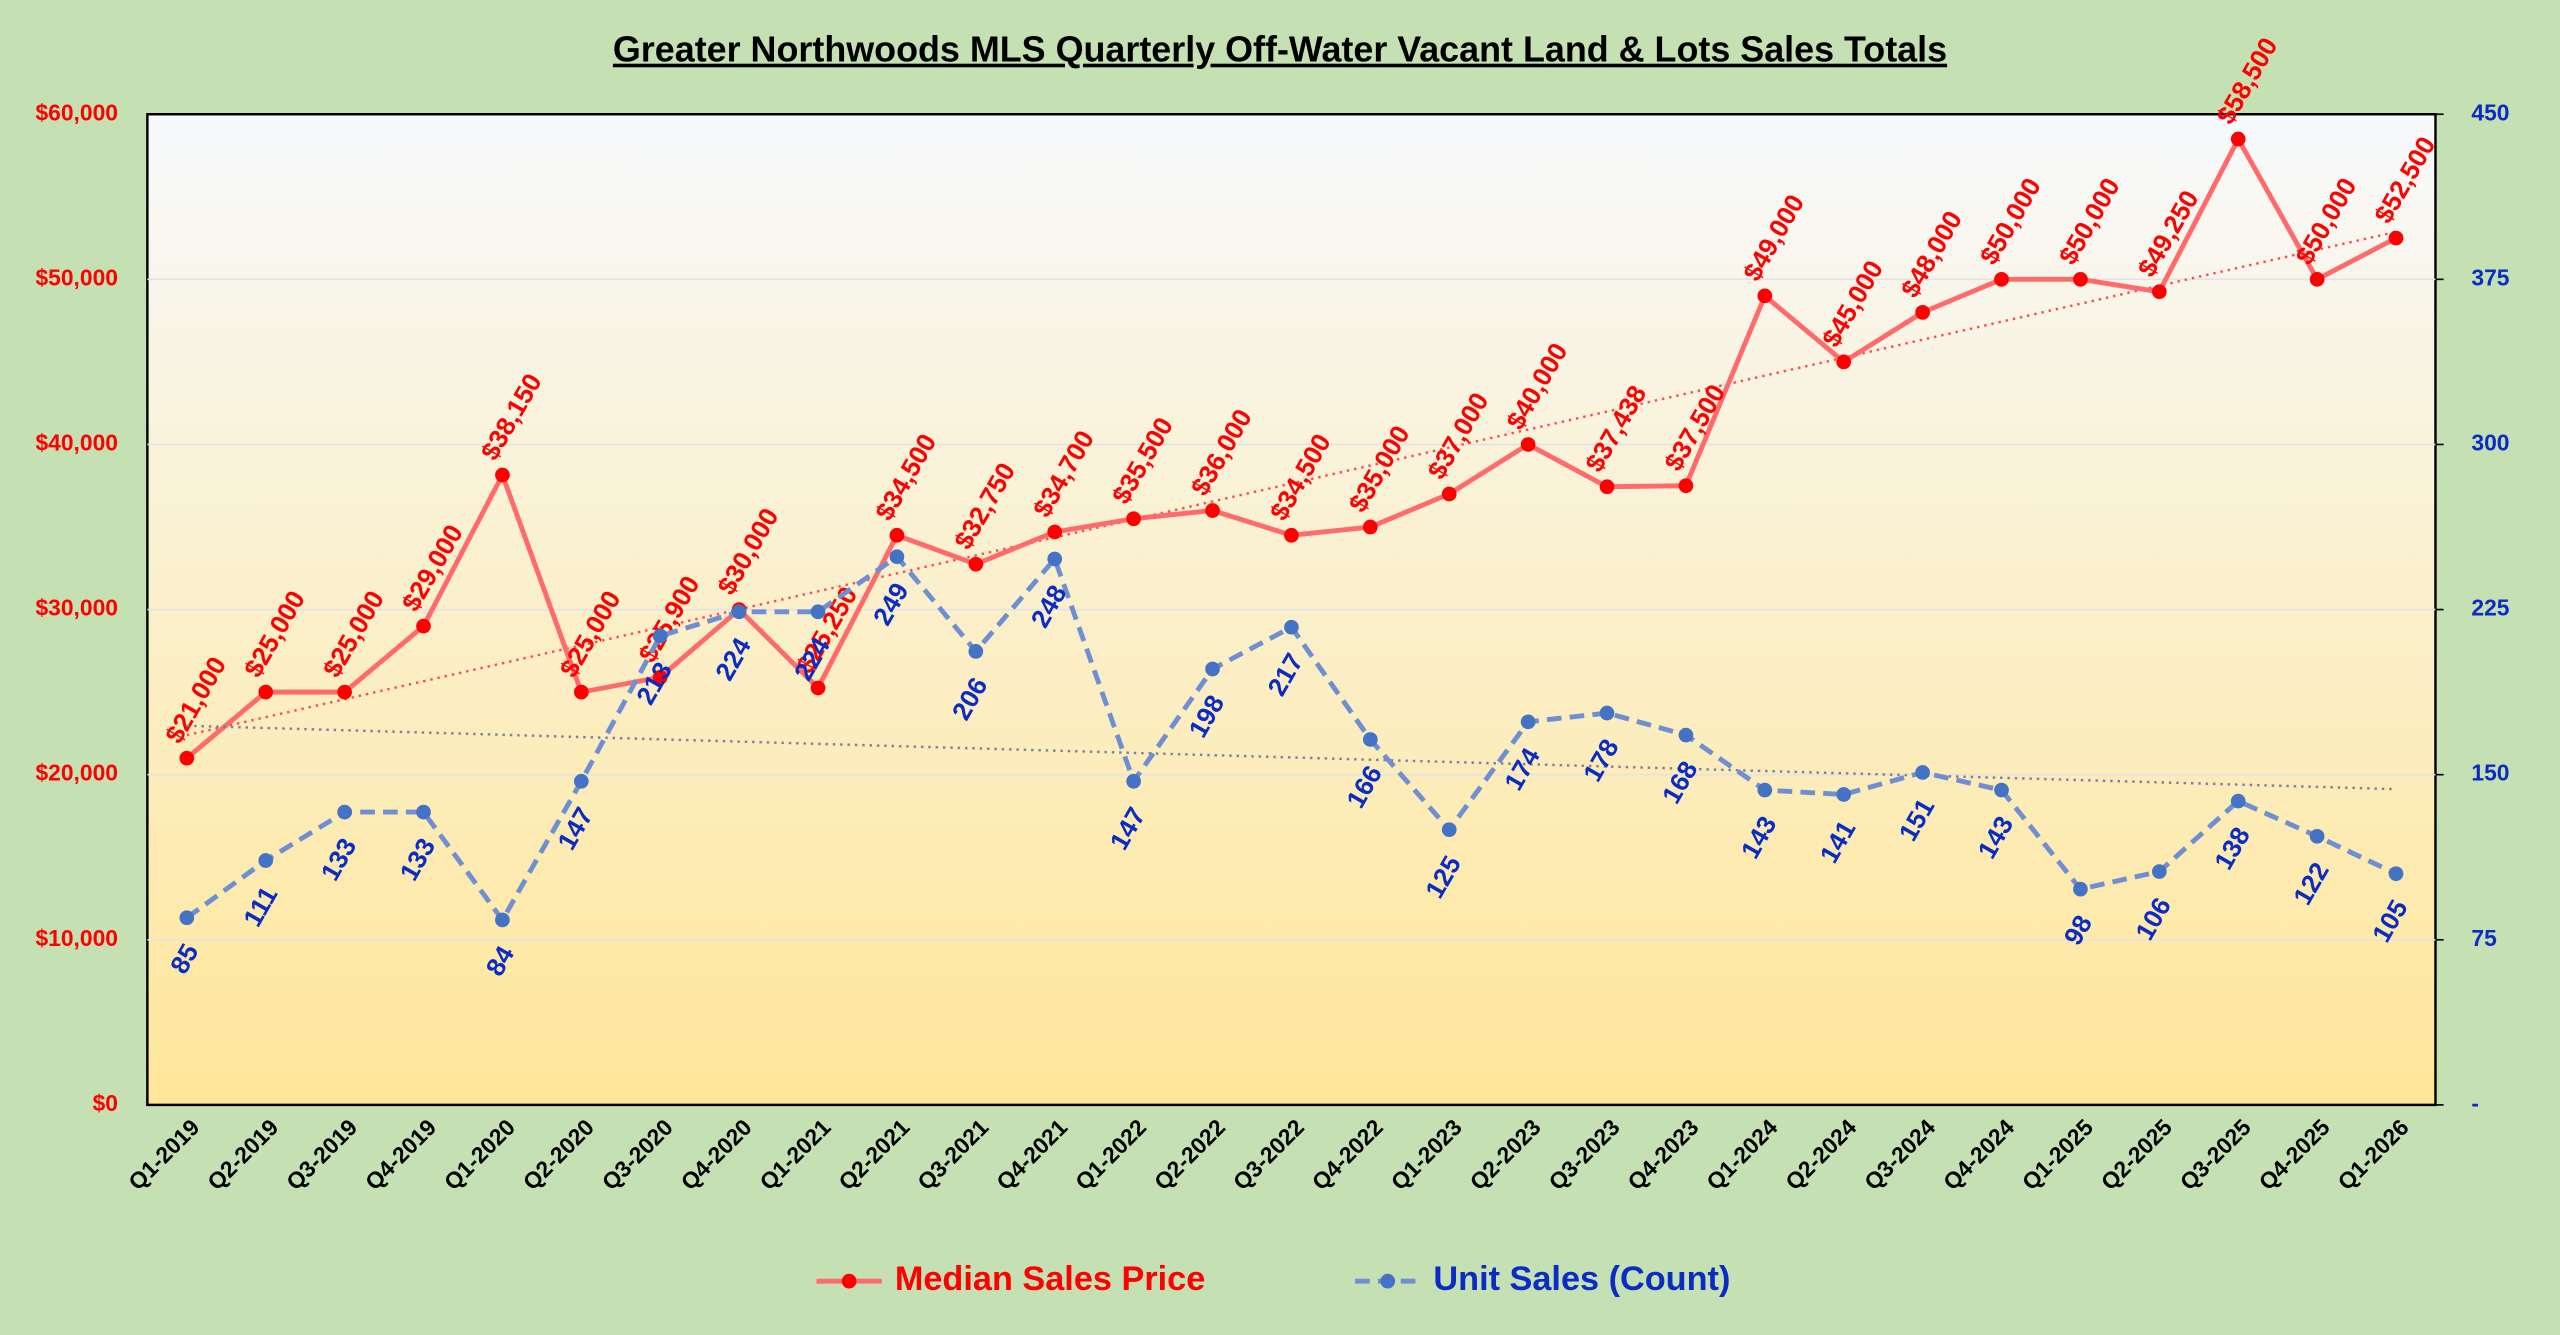 The width and height of the screenshot is (2560, 1335). What do you see at coordinates (2490, 277) in the screenshot?
I see `y2-tick-label: 375` at bounding box center [2490, 277].